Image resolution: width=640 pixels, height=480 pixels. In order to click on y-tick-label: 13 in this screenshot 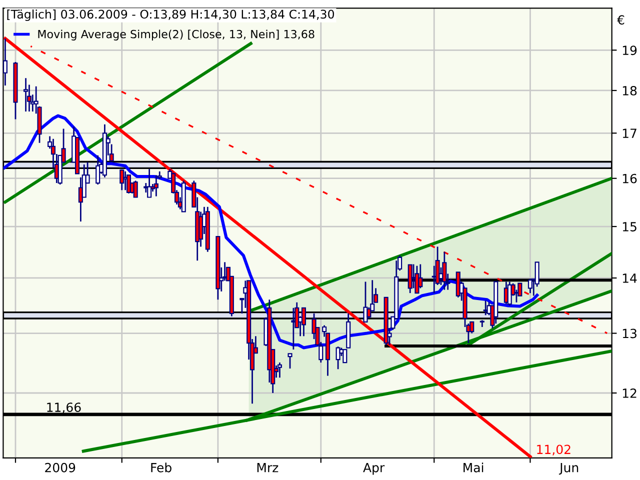, I will do `click(629, 333)`.